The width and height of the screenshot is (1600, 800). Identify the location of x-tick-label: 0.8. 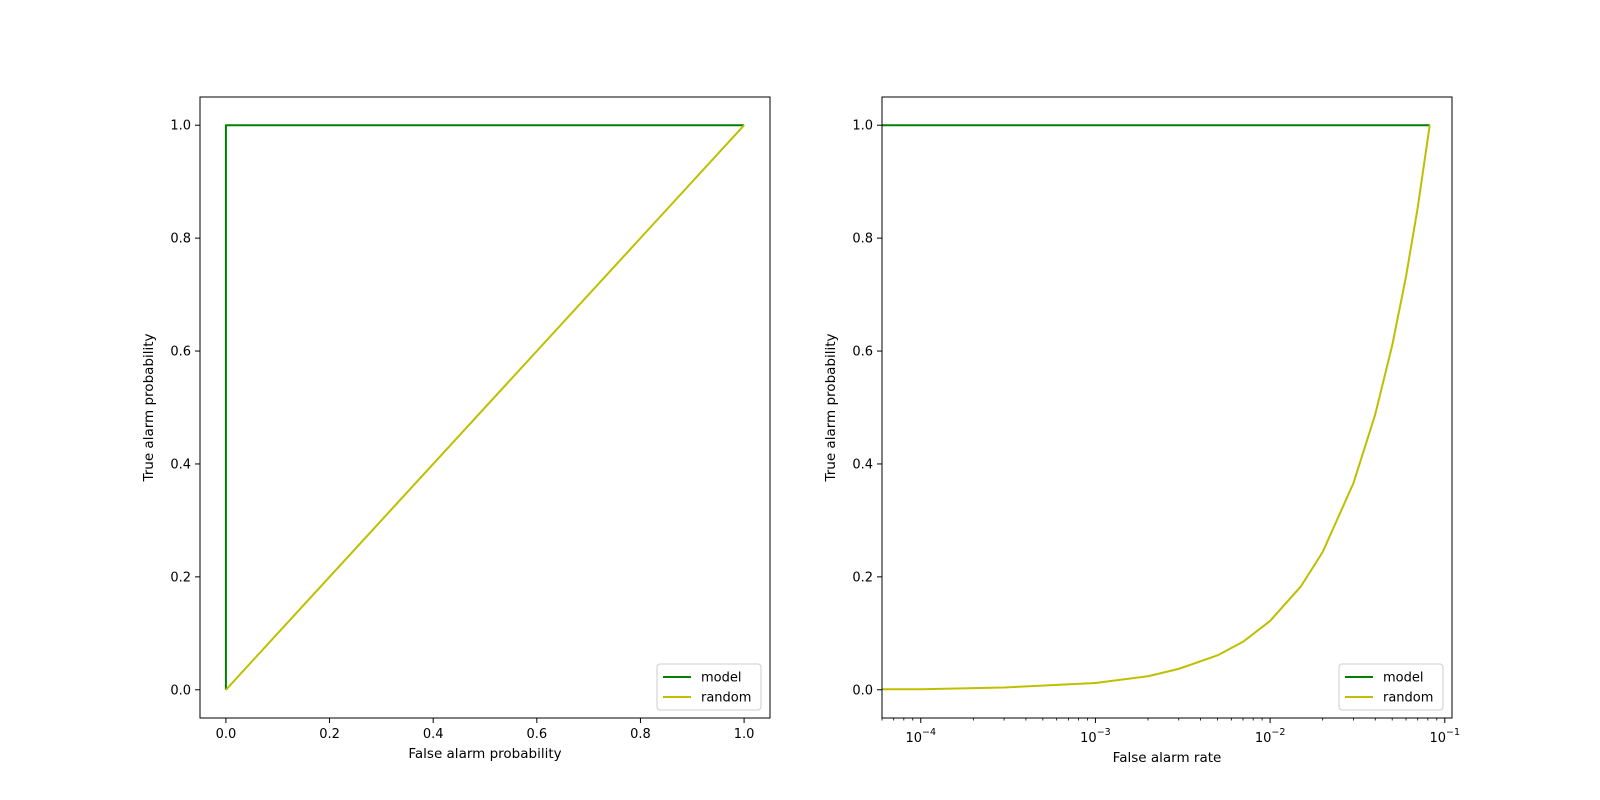
(640, 734).